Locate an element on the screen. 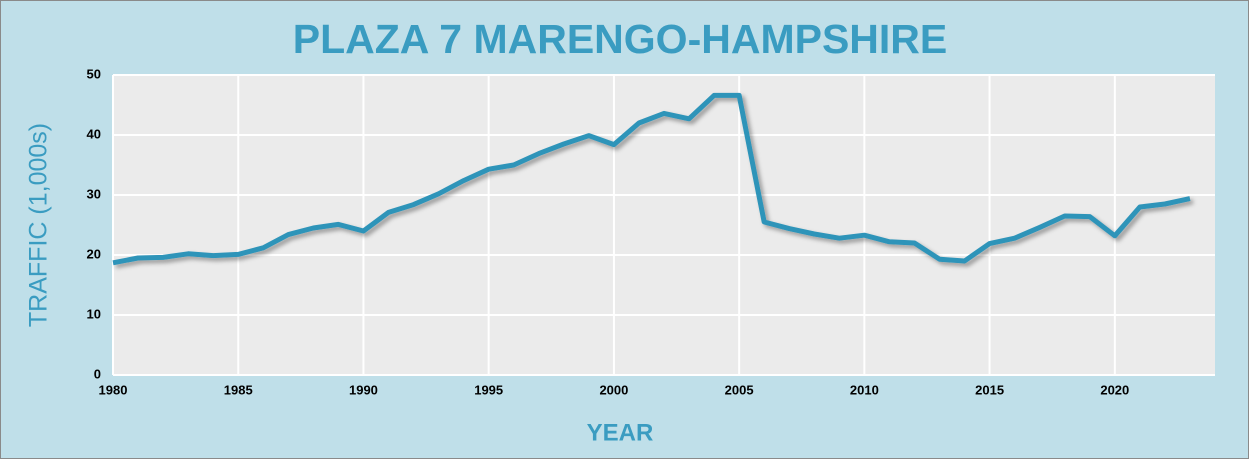  x-tick-label: 1990 is located at coordinates (363, 389).